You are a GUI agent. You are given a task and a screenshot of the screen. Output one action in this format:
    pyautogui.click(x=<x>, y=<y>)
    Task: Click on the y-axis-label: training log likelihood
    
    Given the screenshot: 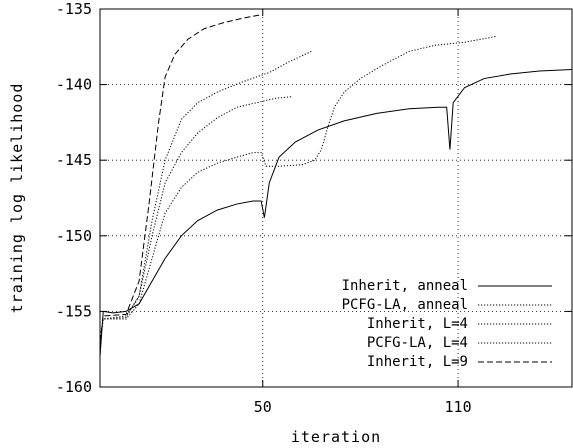 What is the action you would take?
    pyautogui.click(x=17, y=198)
    